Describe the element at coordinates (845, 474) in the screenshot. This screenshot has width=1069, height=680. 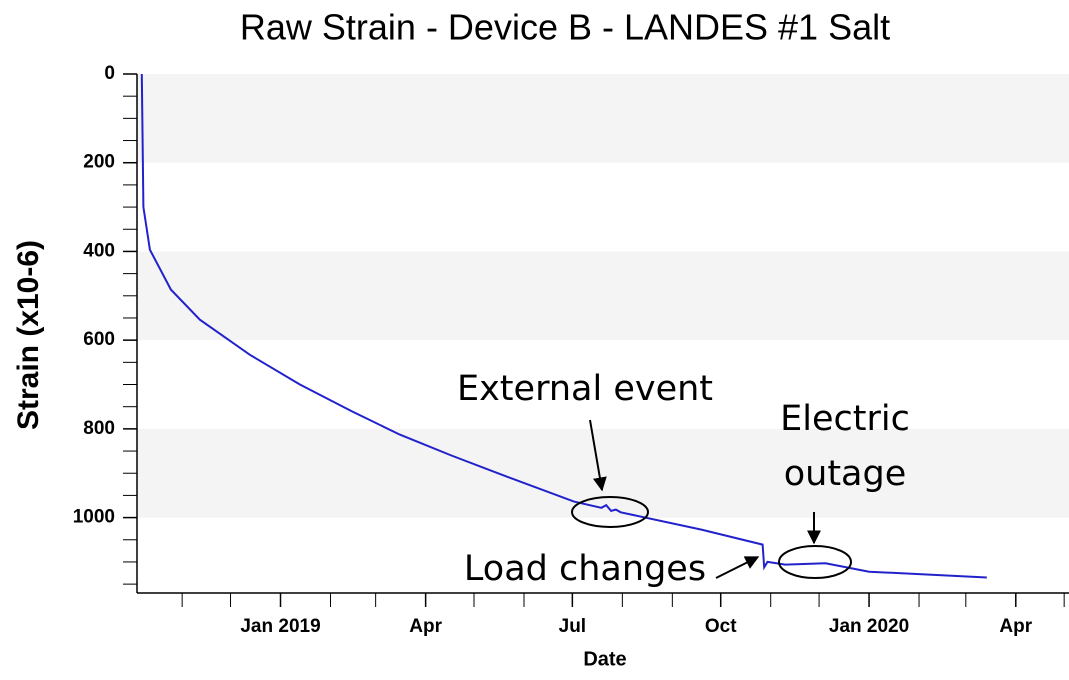
I see `annotation-text: outage` at that location.